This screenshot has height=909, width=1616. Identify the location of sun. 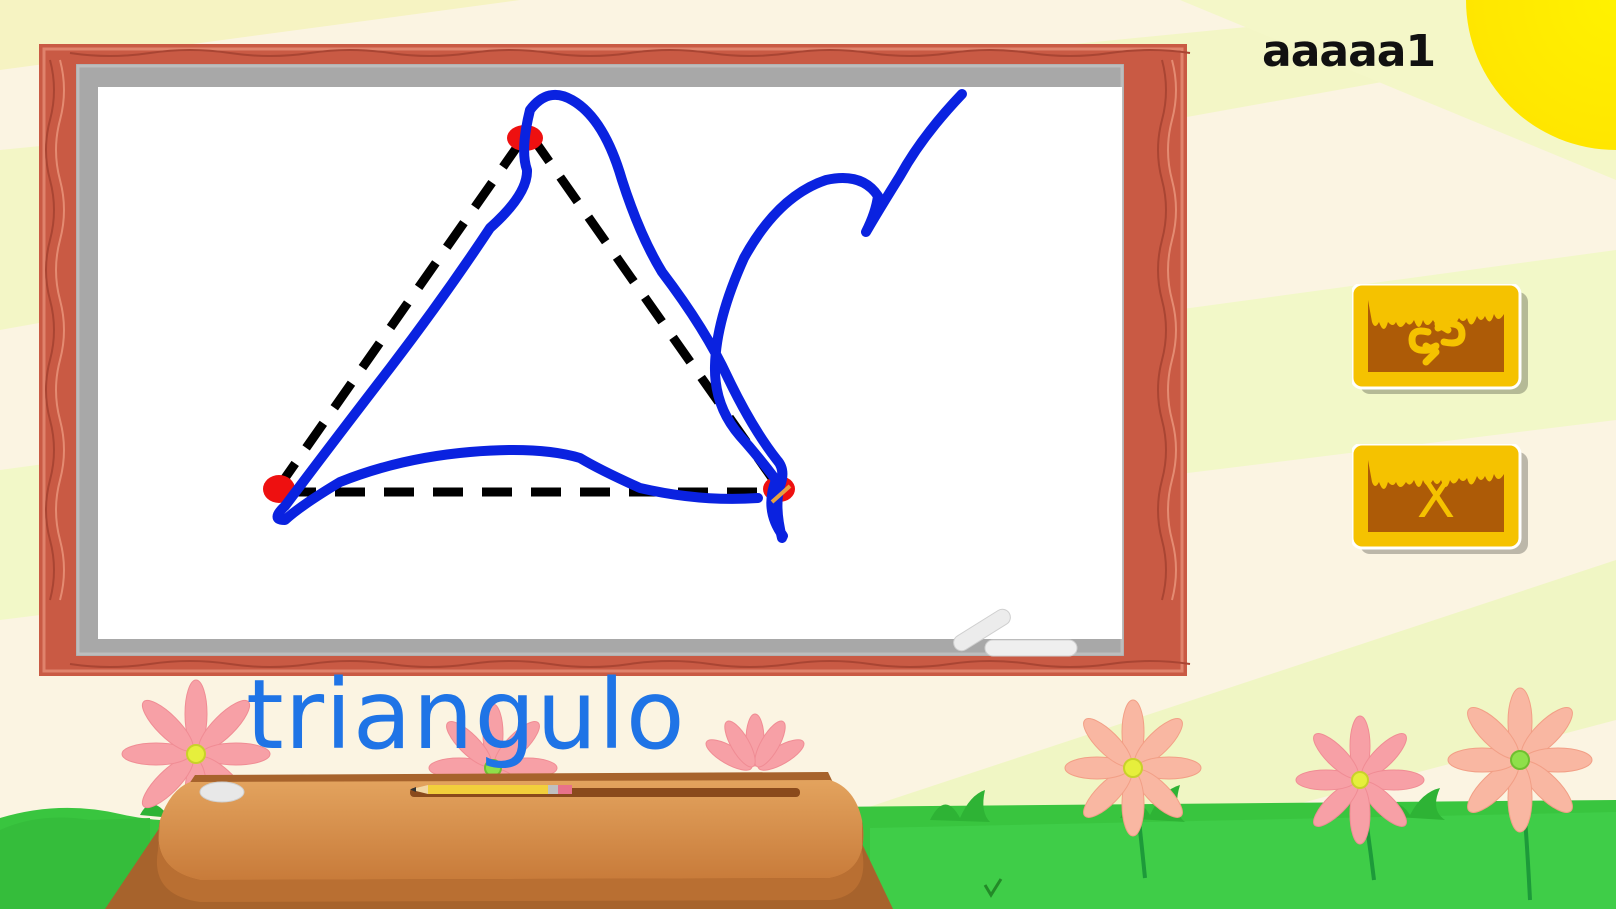
(1541, 75).